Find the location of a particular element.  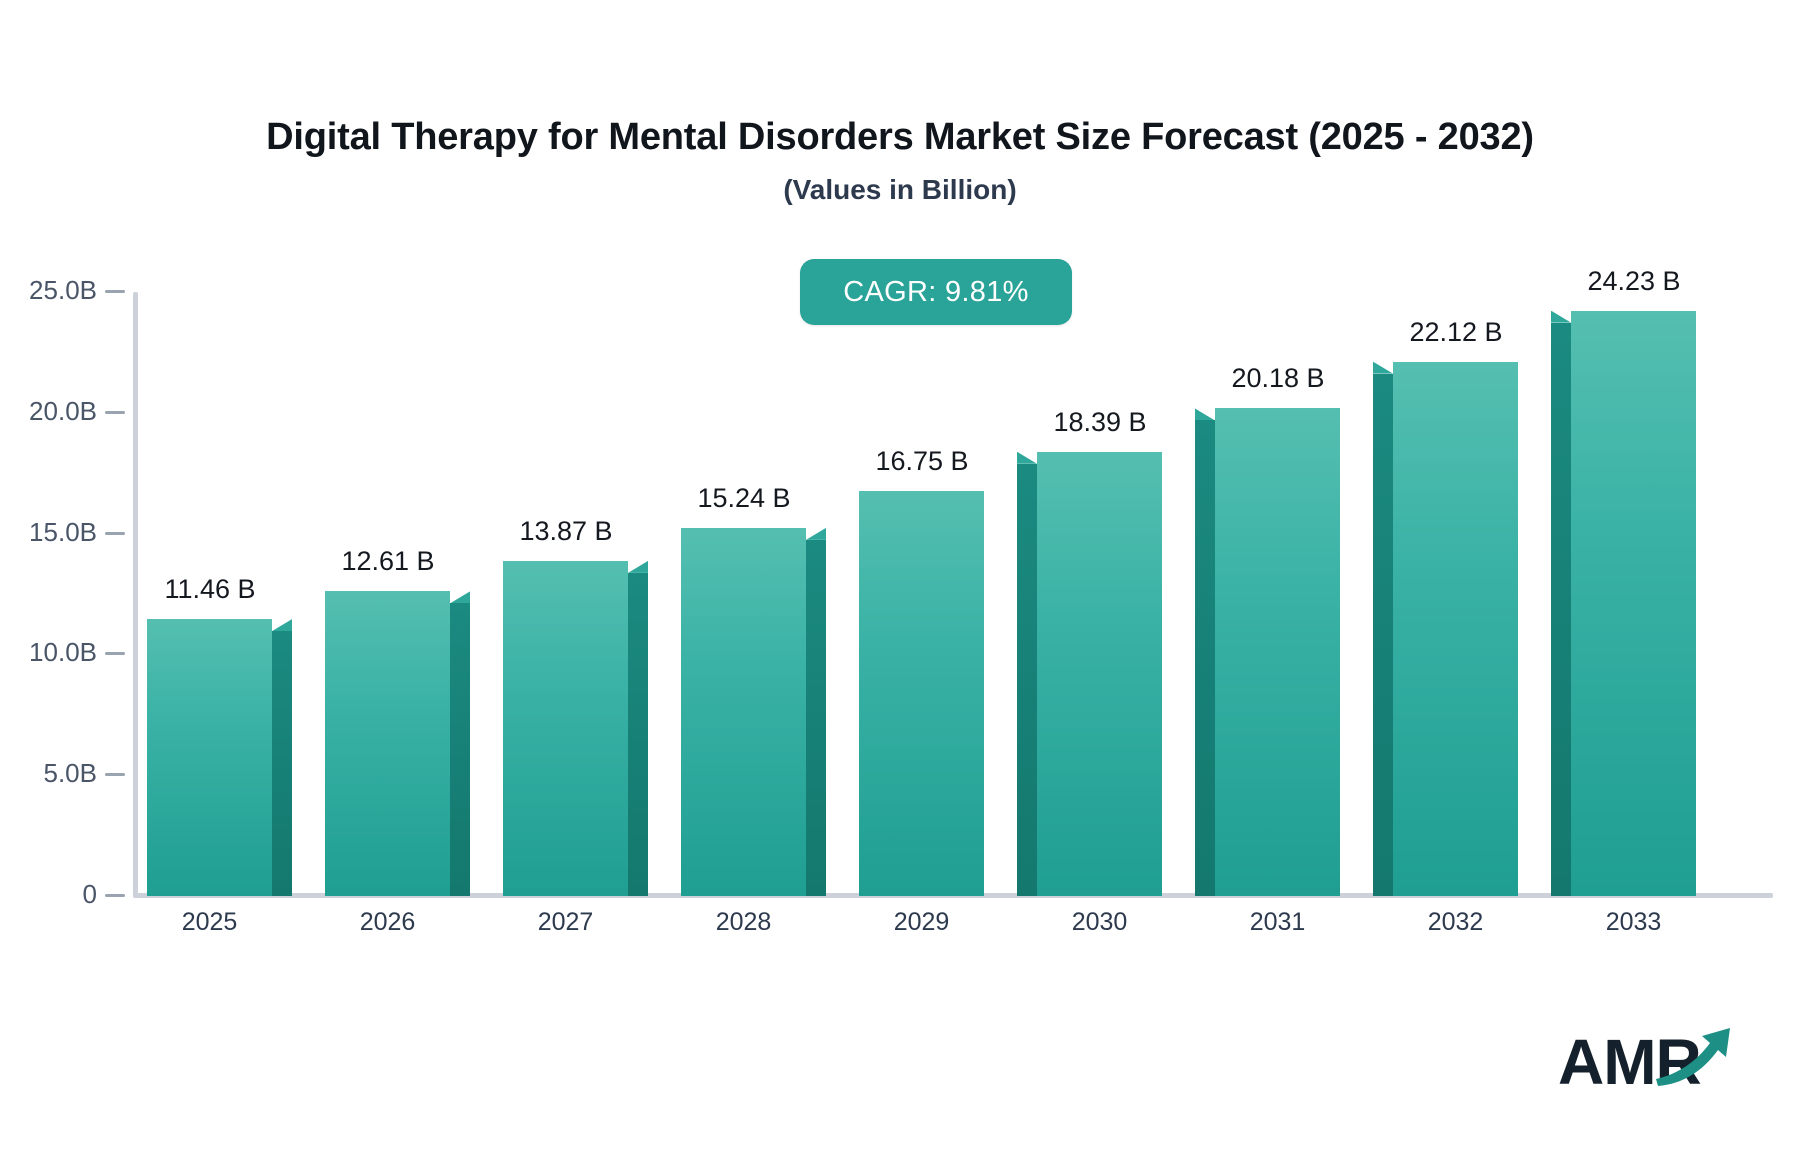

y-axis-tick-label: 15.0B is located at coordinates (63, 531).